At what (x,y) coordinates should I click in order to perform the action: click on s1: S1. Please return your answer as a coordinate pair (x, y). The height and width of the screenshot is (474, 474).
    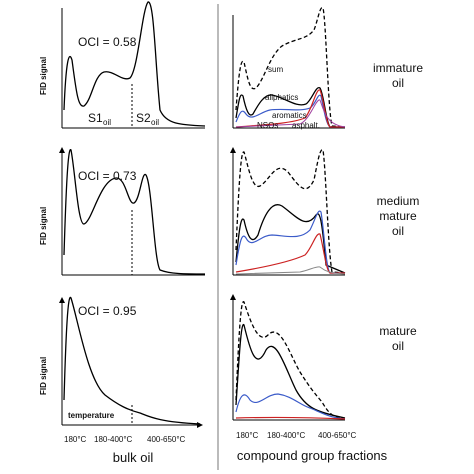
    Looking at the image, I should click on (95, 118).